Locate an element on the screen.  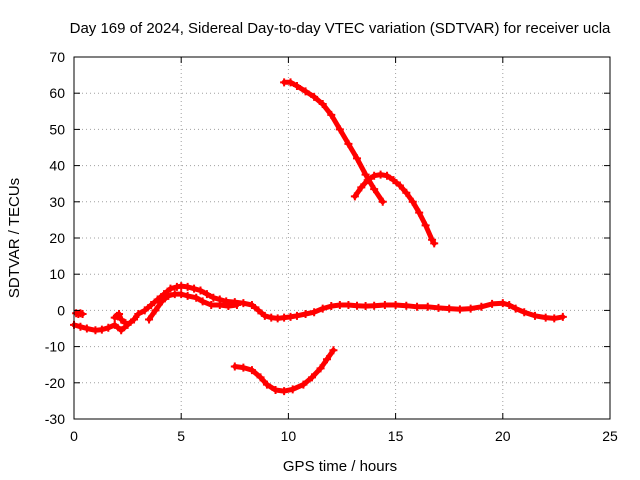
y-tick-label: 60 is located at coordinates (57, 93).